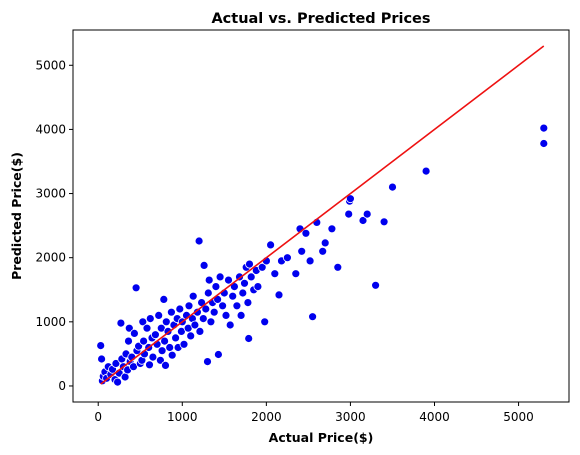 The height and width of the screenshot is (455, 580). What do you see at coordinates (50, 194) in the screenshot?
I see `y-tick-label: 3000` at bounding box center [50, 194].